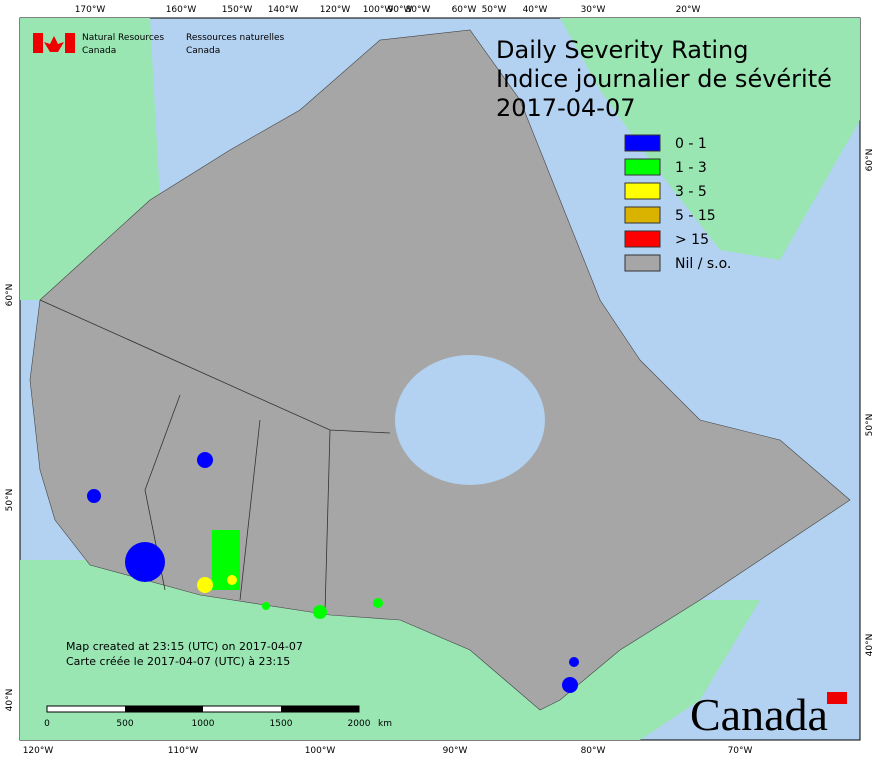 The width and height of the screenshot is (880, 764). What do you see at coordinates (593, 10) in the screenshot?
I see `graticule-label: 30°W` at bounding box center [593, 10].